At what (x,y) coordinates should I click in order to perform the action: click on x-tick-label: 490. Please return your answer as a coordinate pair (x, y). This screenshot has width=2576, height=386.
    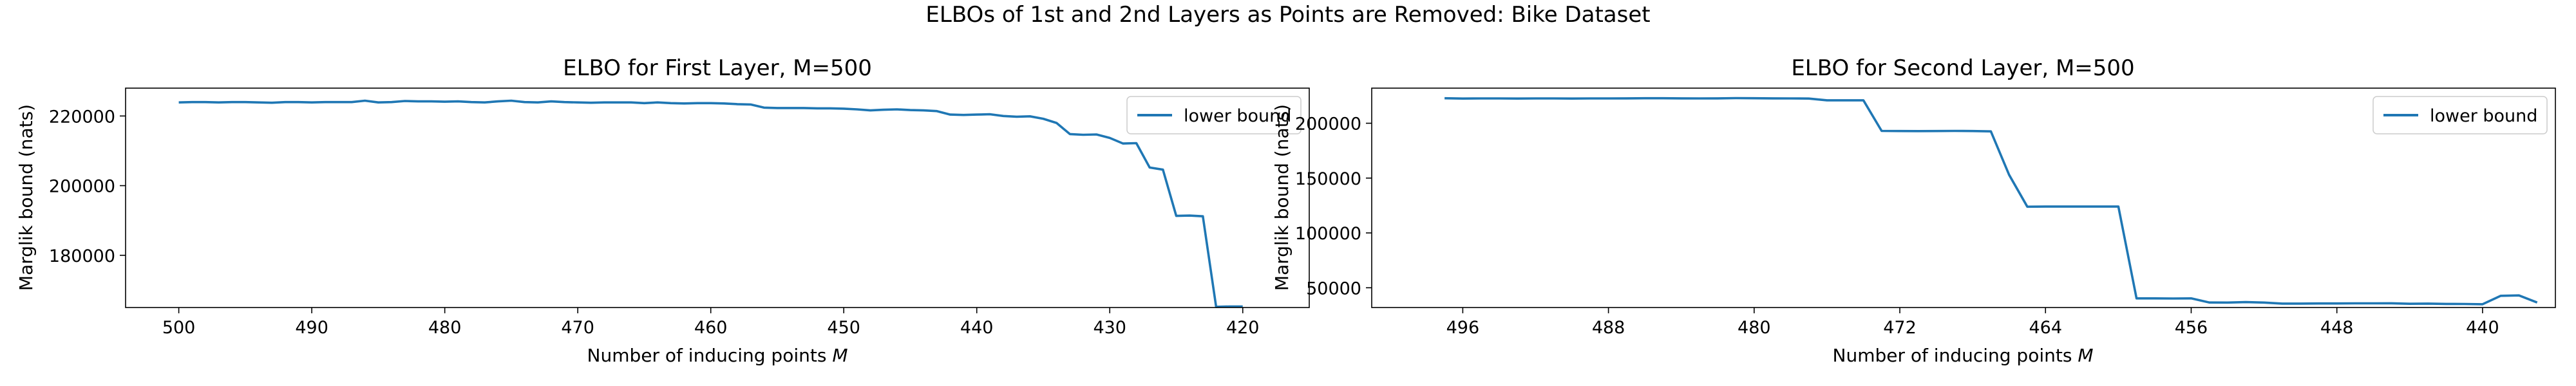
    Looking at the image, I should click on (311, 328).